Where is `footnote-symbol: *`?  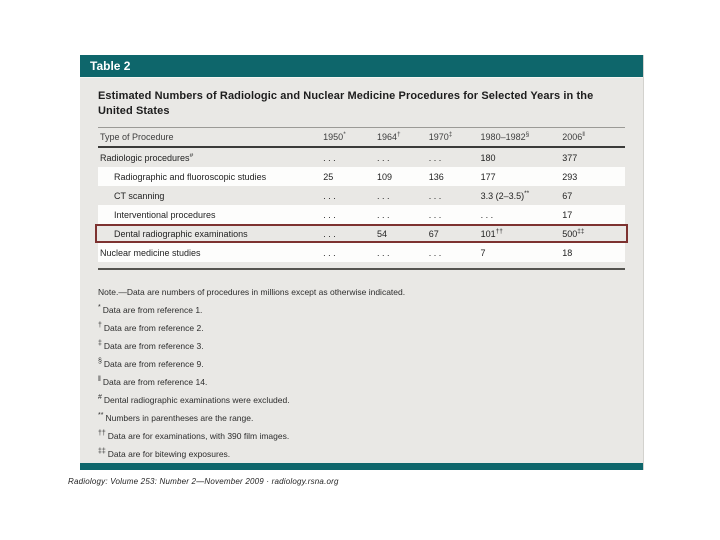 footnote-symbol: * is located at coordinates (99, 308).